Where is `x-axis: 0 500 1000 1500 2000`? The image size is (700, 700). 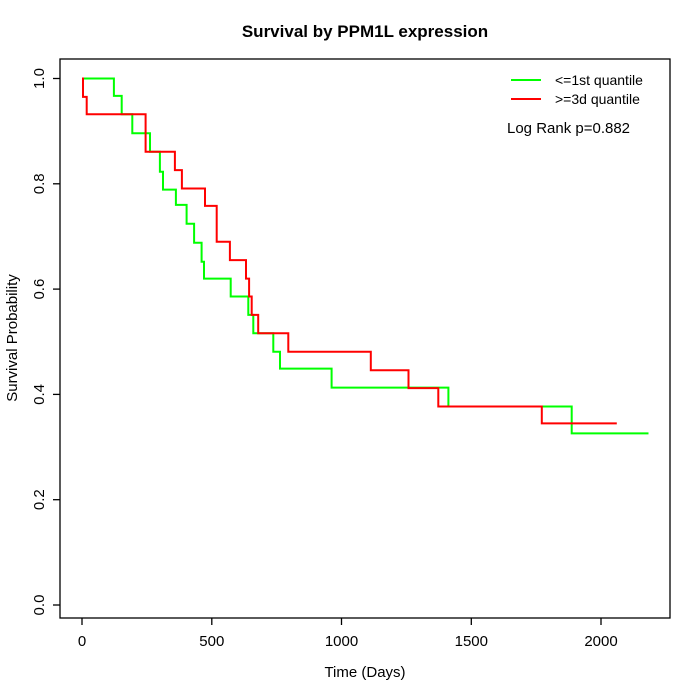 x-axis: 0 500 1000 1500 2000 is located at coordinates (348, 634).